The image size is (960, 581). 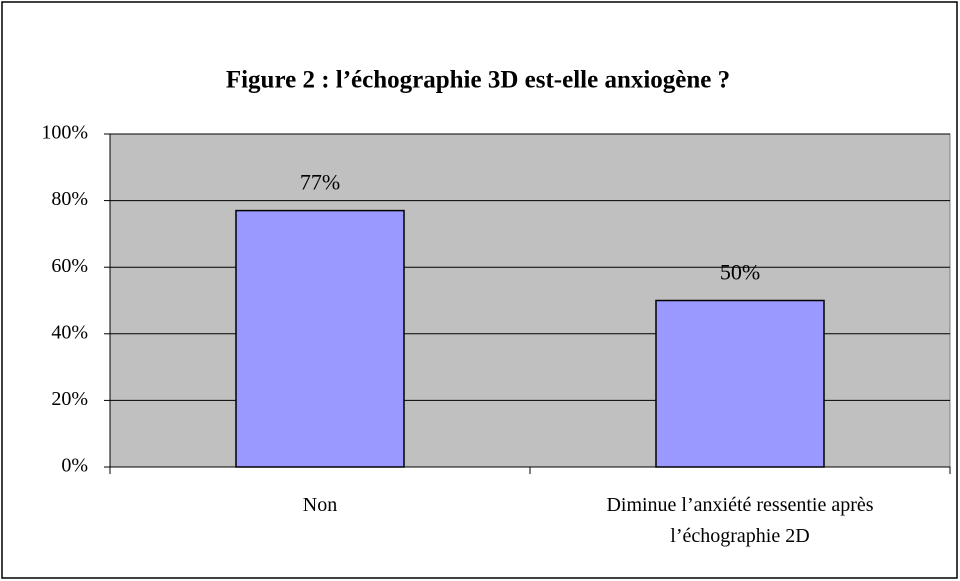 What do you see at coordinates (69, 266) in the screenshot?
I see `y-tick-label: 60%` at bounding box center [69, 266].